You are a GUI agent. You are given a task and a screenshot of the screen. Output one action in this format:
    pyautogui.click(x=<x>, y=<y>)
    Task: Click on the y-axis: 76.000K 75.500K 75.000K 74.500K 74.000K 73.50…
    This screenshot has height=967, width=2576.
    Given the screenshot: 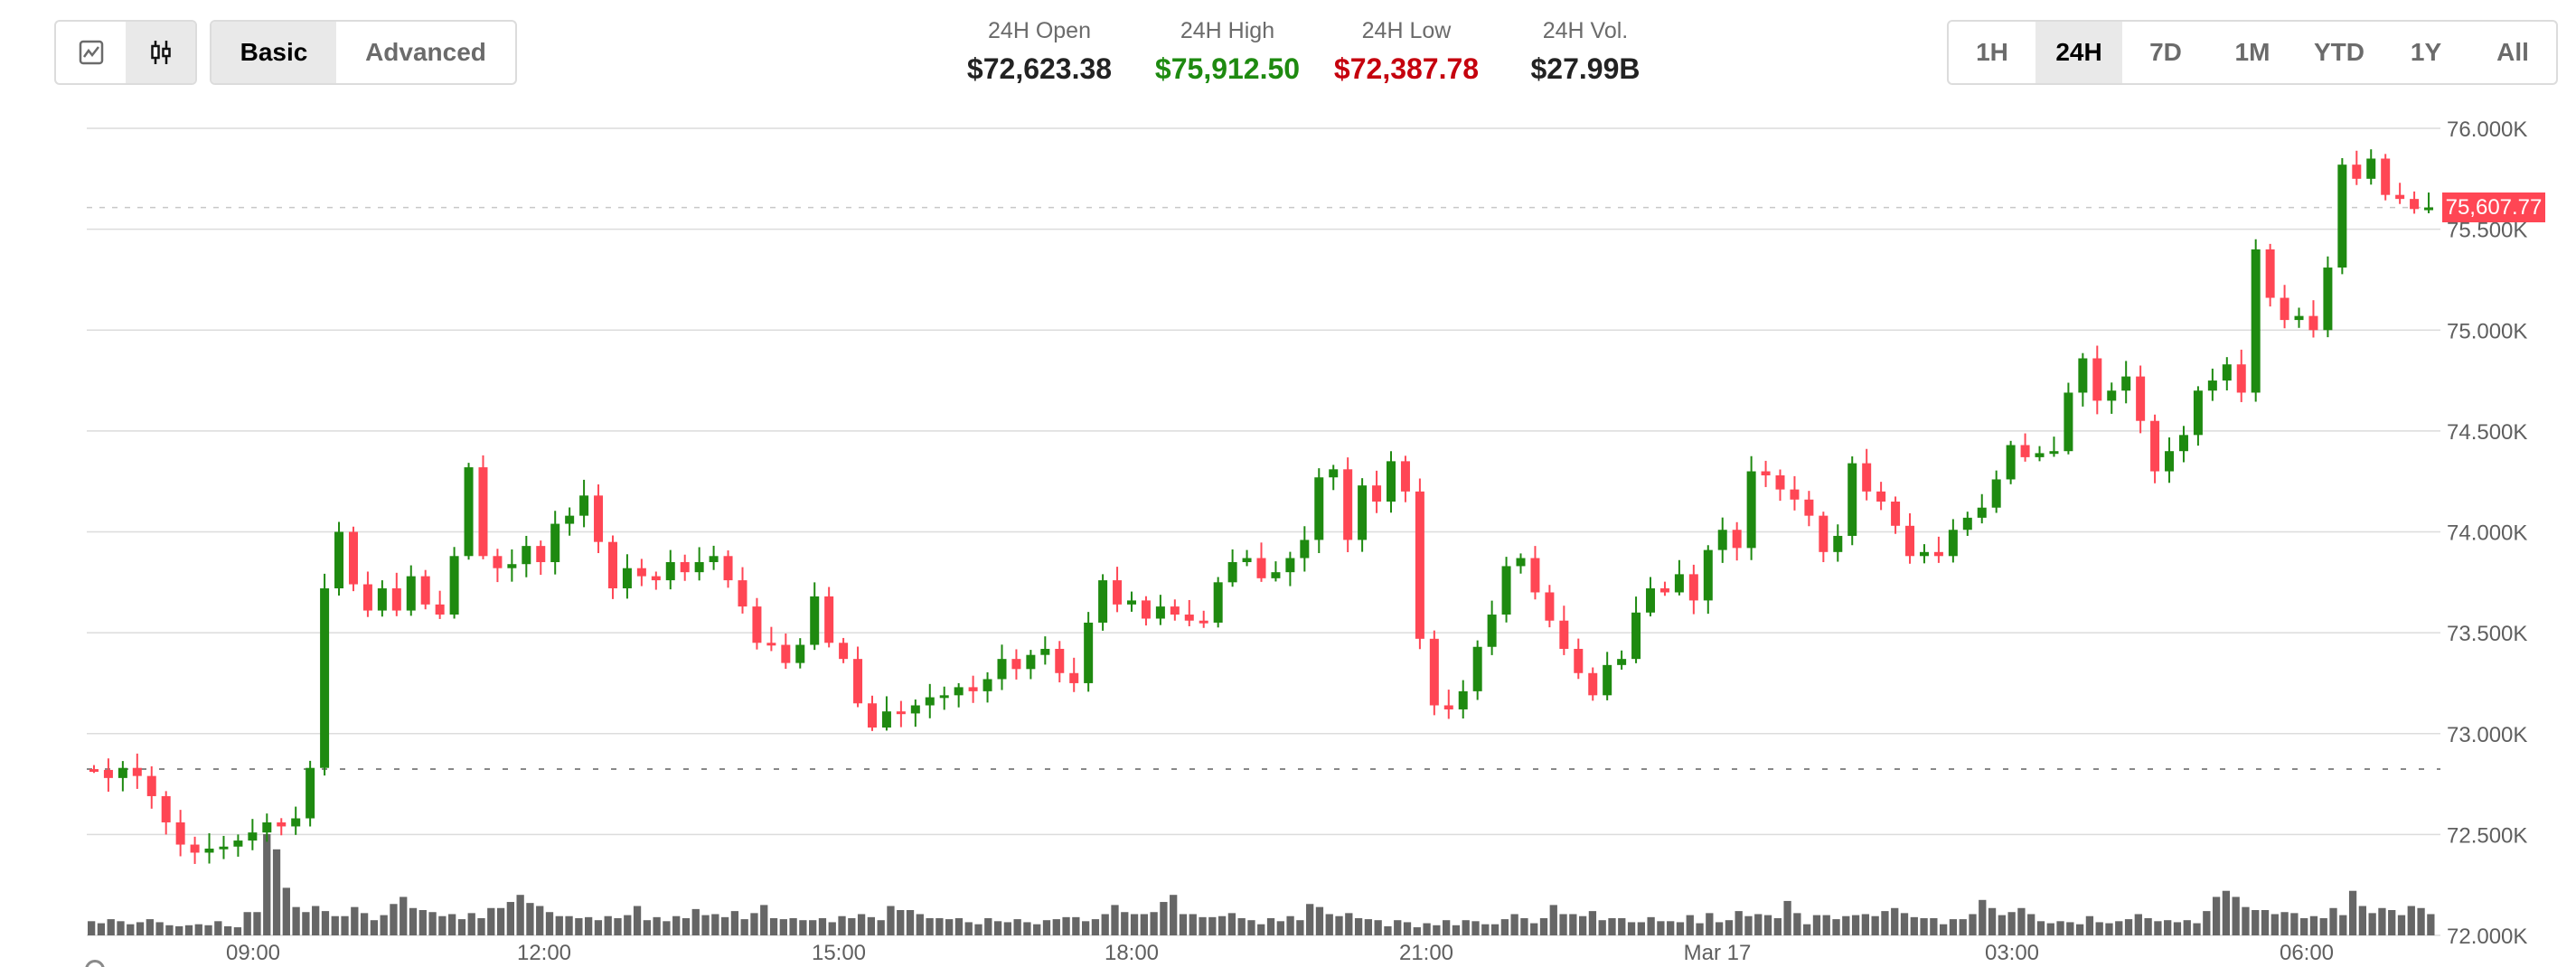 What is the action you would take?
    pyautogui.click(x=2487, y=533)
    